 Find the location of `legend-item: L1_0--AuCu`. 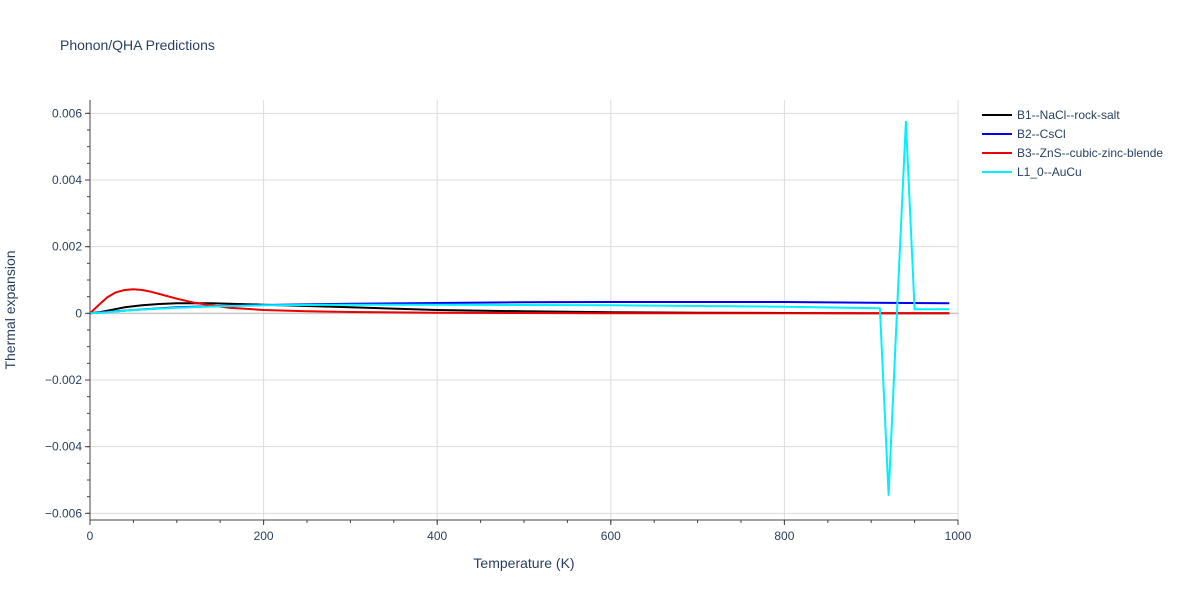

legend-item: L1_0--AuCu is located at coordinates (1032, 172).